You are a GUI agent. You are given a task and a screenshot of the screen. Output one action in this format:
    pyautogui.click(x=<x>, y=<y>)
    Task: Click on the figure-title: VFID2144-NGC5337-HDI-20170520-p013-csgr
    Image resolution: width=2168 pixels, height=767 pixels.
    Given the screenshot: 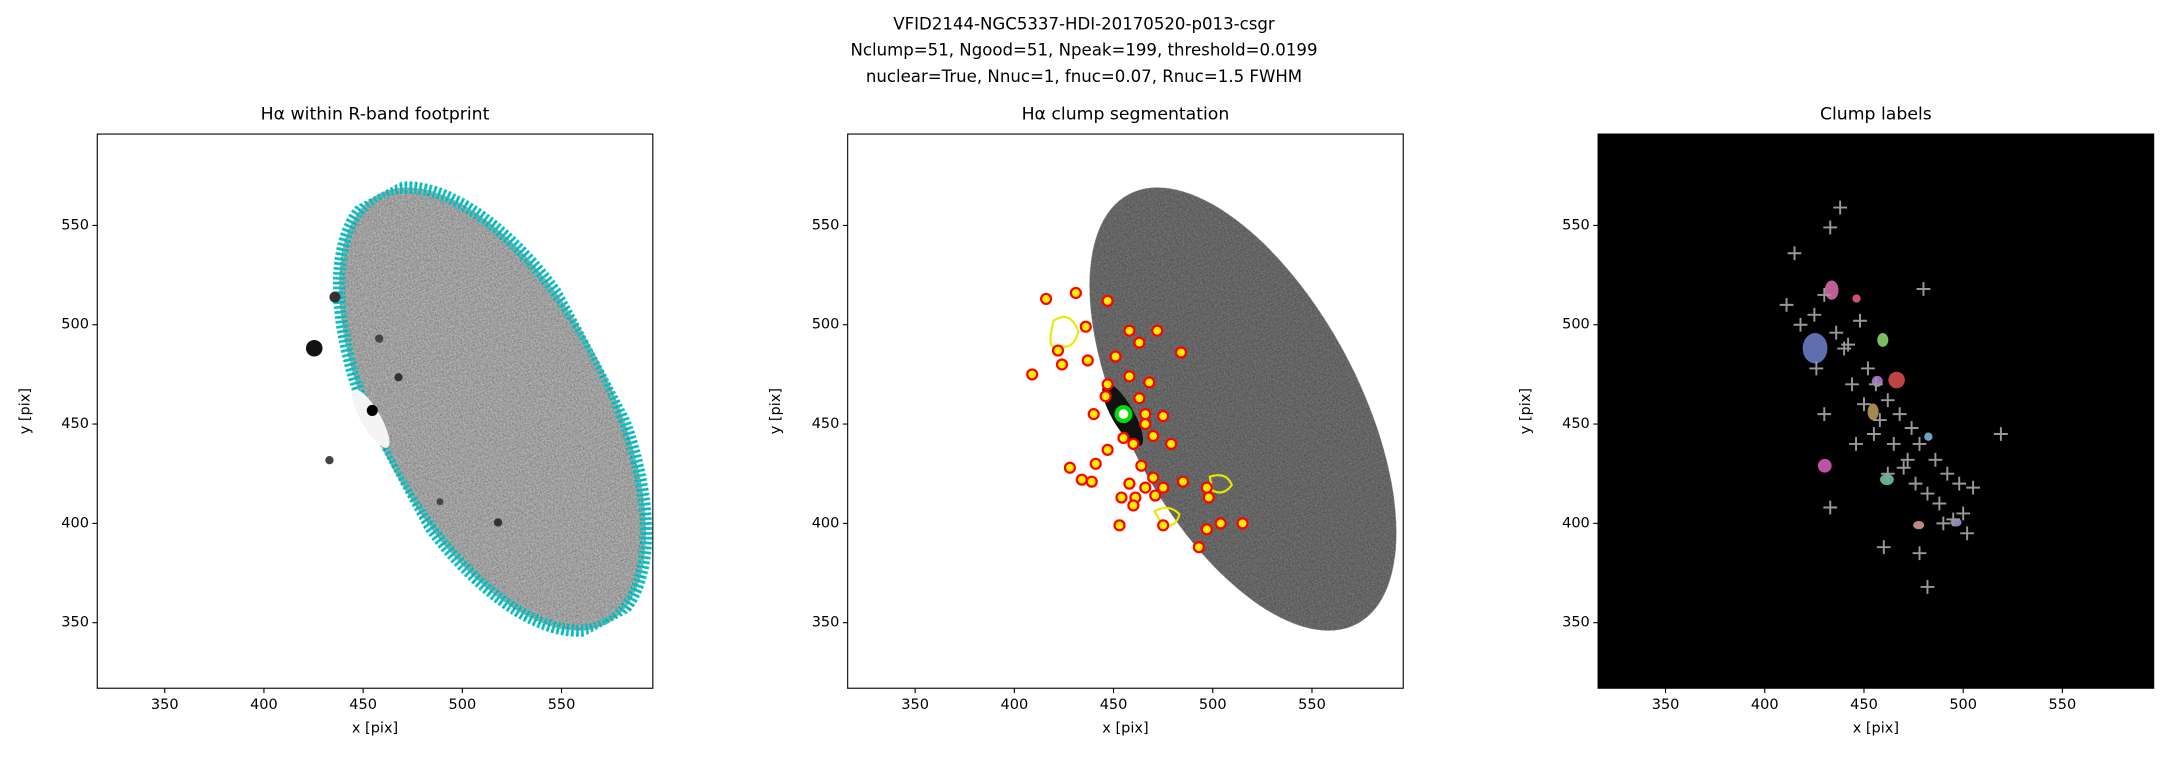 What is the action you would take?
    pyautogui.click(x=1084, y=23)
    